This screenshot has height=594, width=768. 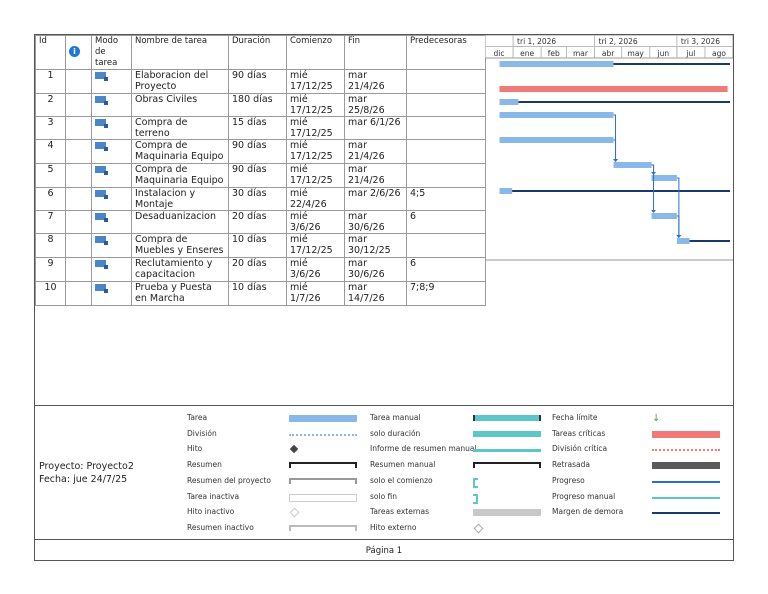 What do you see at coordinates (101, 123) in the screenshot?
I see `auto-schedule-icon` at bounding box center [101, 123].